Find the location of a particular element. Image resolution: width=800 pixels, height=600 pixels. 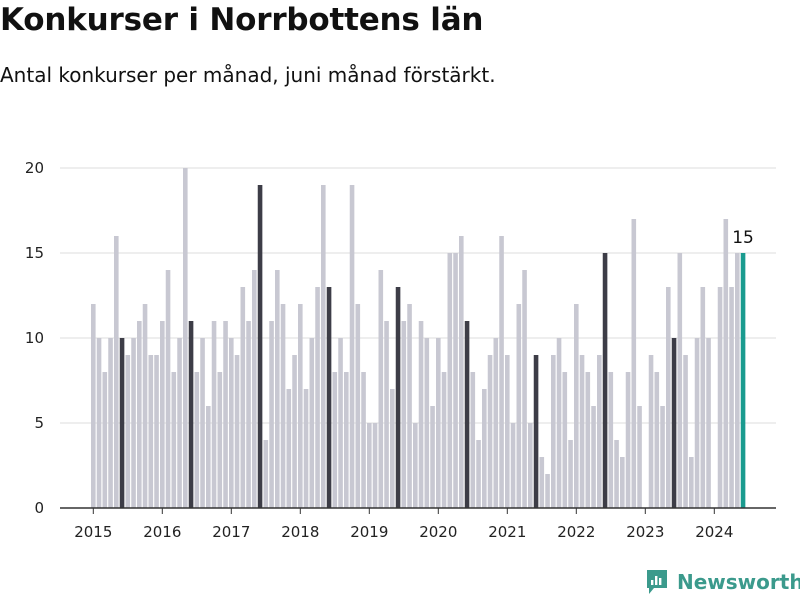

y-tick-label: 10 is located at coordinates (34, 338).